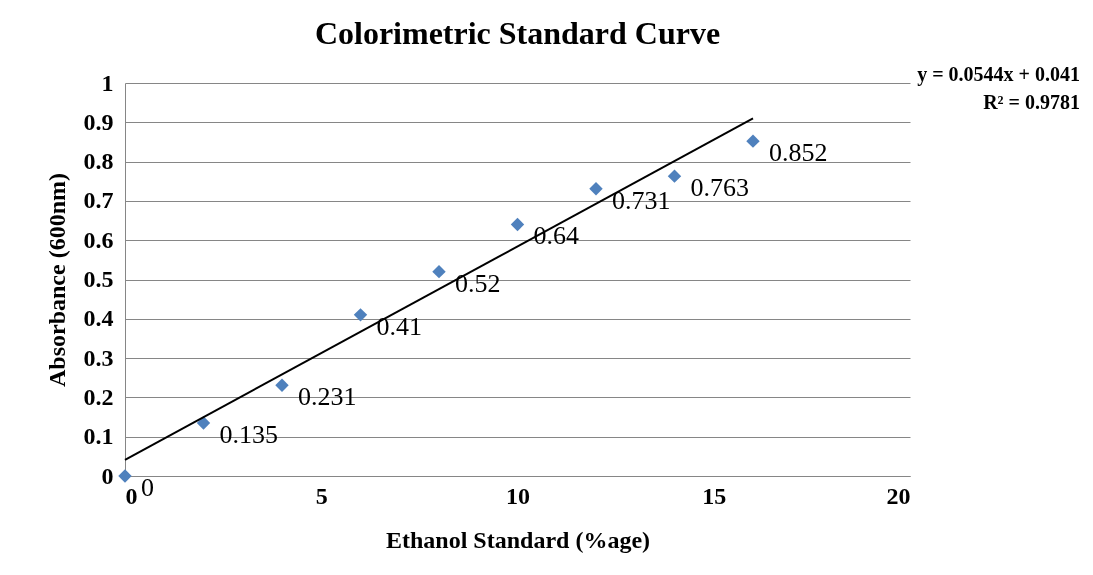 The width and height of the screenshot is (1093, 575). Describe the element at coordinates (556, 236) in the screenshot. I see `data-label: 0.64` at that location.